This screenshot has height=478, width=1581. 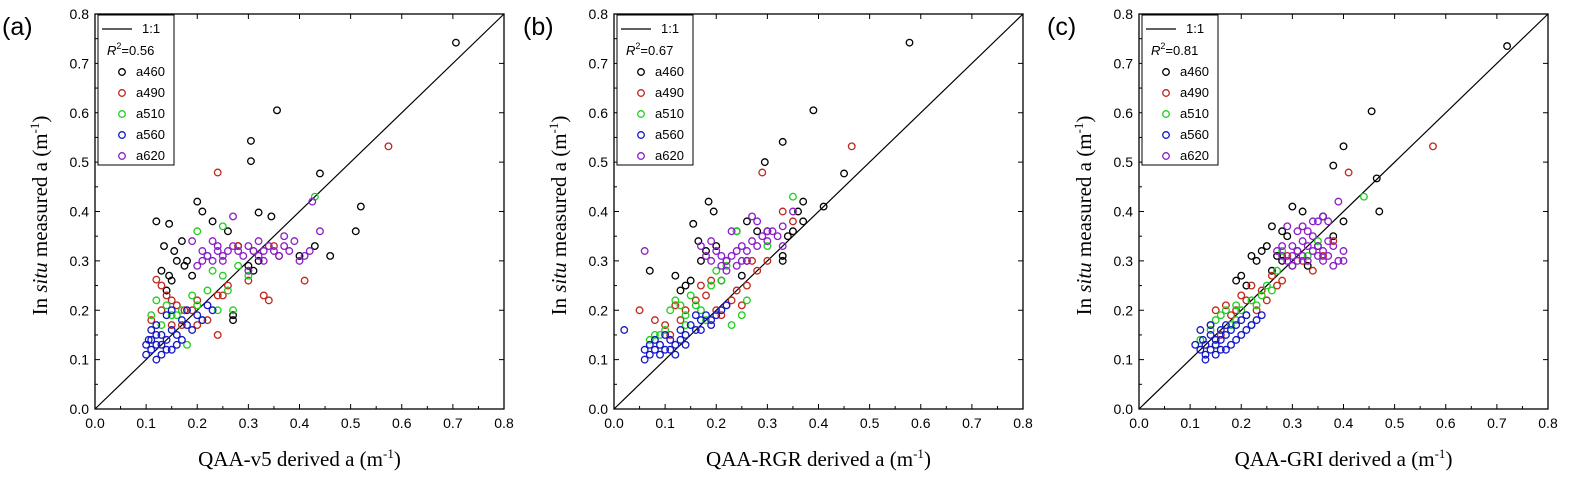 What do you see at coordinates (80, 212) in the screenshot?
I see `y-tick-label: 0.4` at bounding box center [80, 212].